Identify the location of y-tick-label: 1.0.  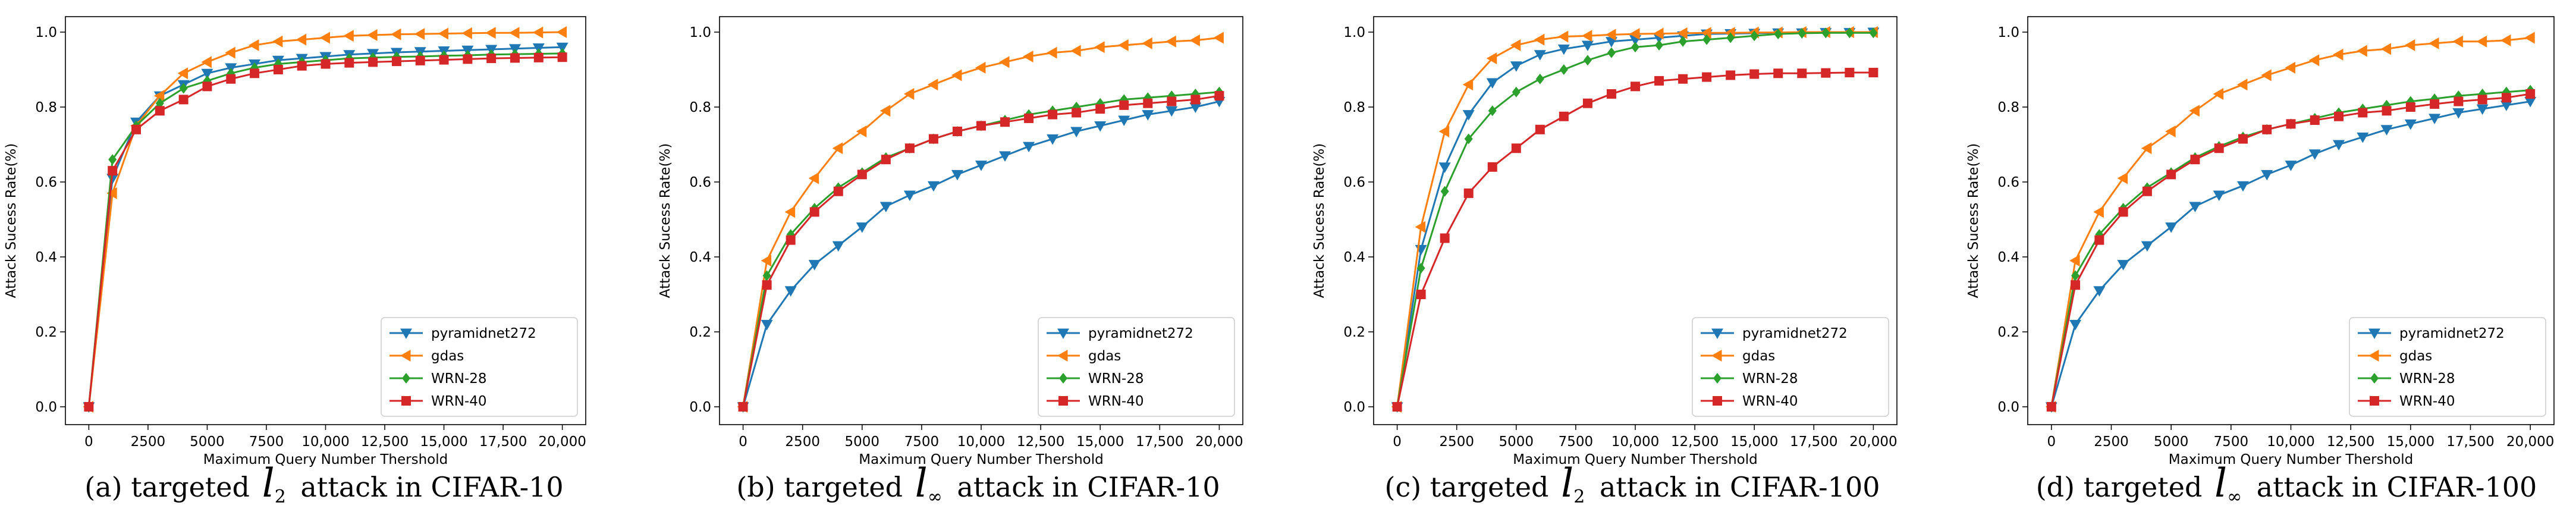
(46, 32).